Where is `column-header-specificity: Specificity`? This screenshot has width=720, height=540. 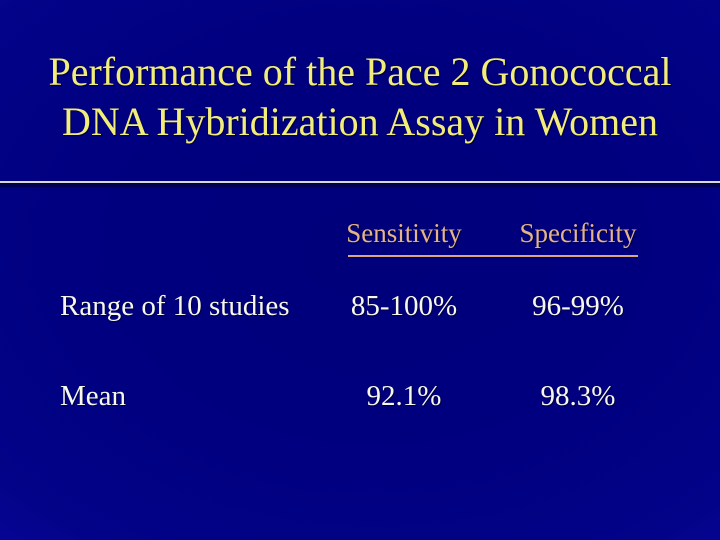 column-header-specificity: Specificity is located at coordinates (578, 233).